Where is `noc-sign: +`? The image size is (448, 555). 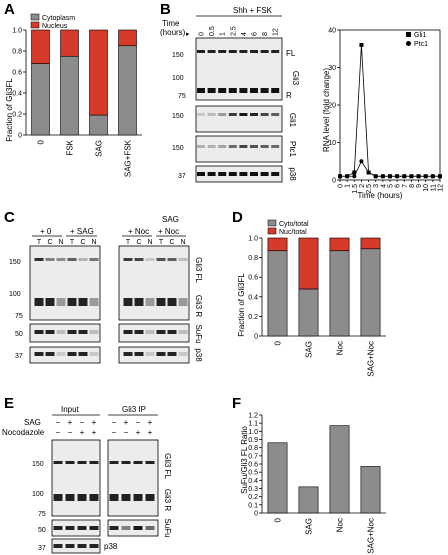 noc-sign: + is located at coordinates (94, 432).